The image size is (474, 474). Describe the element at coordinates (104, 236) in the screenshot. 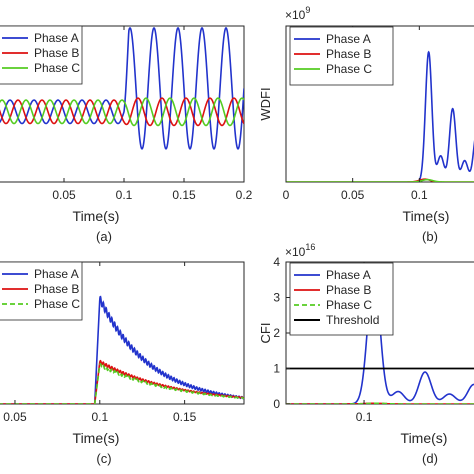

I see `panel-caption-0: (a)` at that location.